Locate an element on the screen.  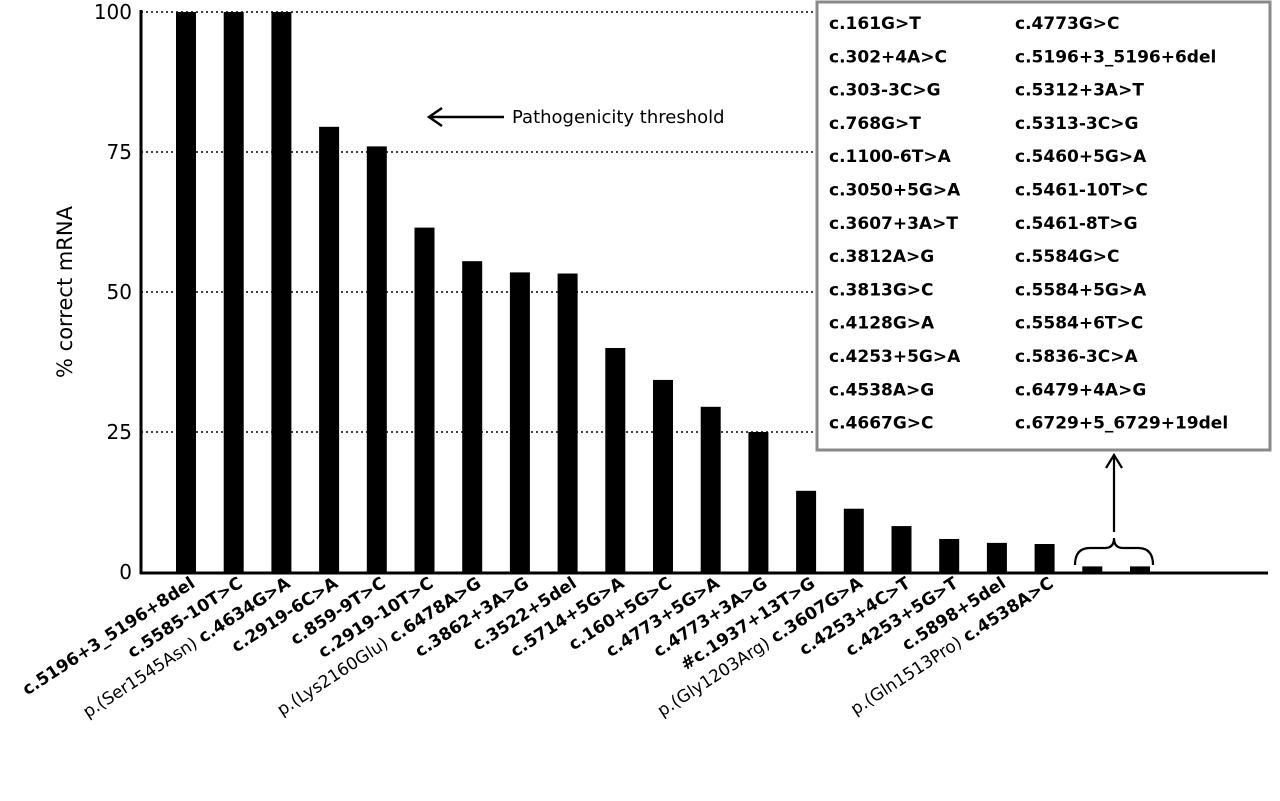
legend-item: c.5313-3C>G is located at coordinates (1076, 124).